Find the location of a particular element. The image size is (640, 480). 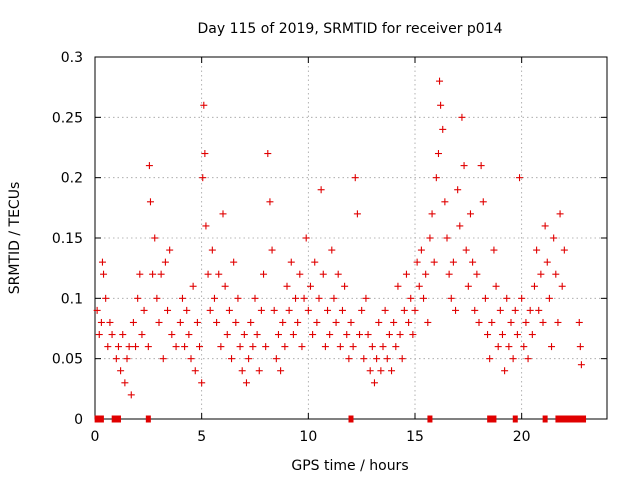

x-tick-label: 0 is located at coordinates (95, 437).